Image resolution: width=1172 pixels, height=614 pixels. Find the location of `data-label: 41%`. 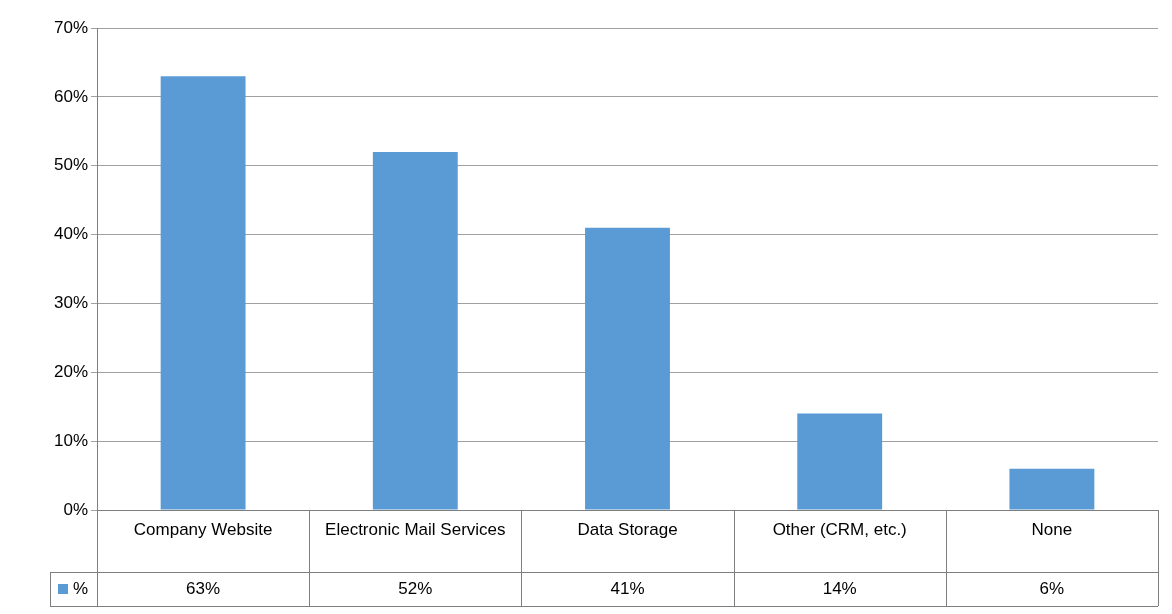

data-label: 41% is located at coordinates (627, 588).